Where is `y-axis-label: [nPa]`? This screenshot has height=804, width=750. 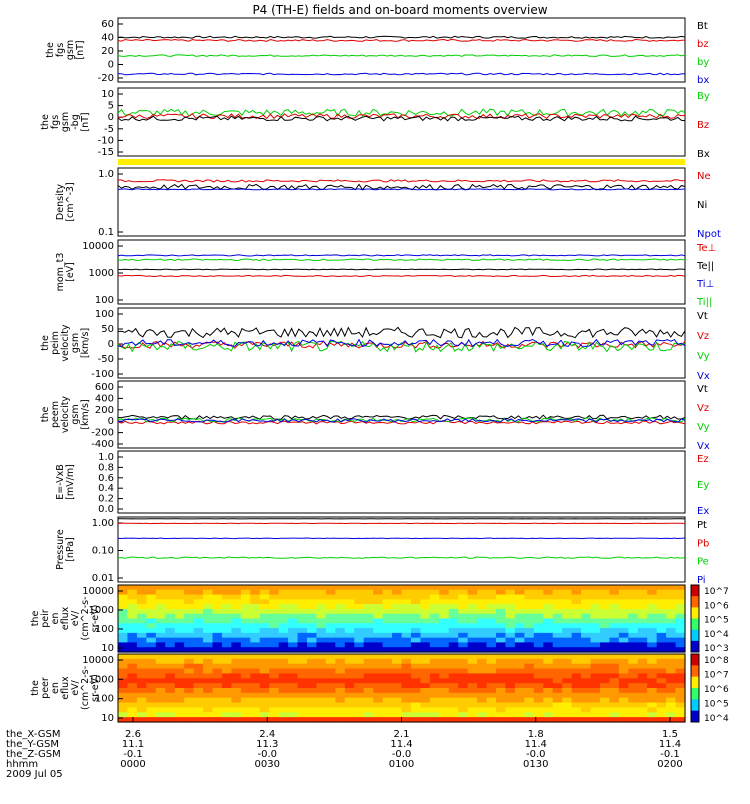 y-axis-label: [nPa] is located at coordinates (70, 549).